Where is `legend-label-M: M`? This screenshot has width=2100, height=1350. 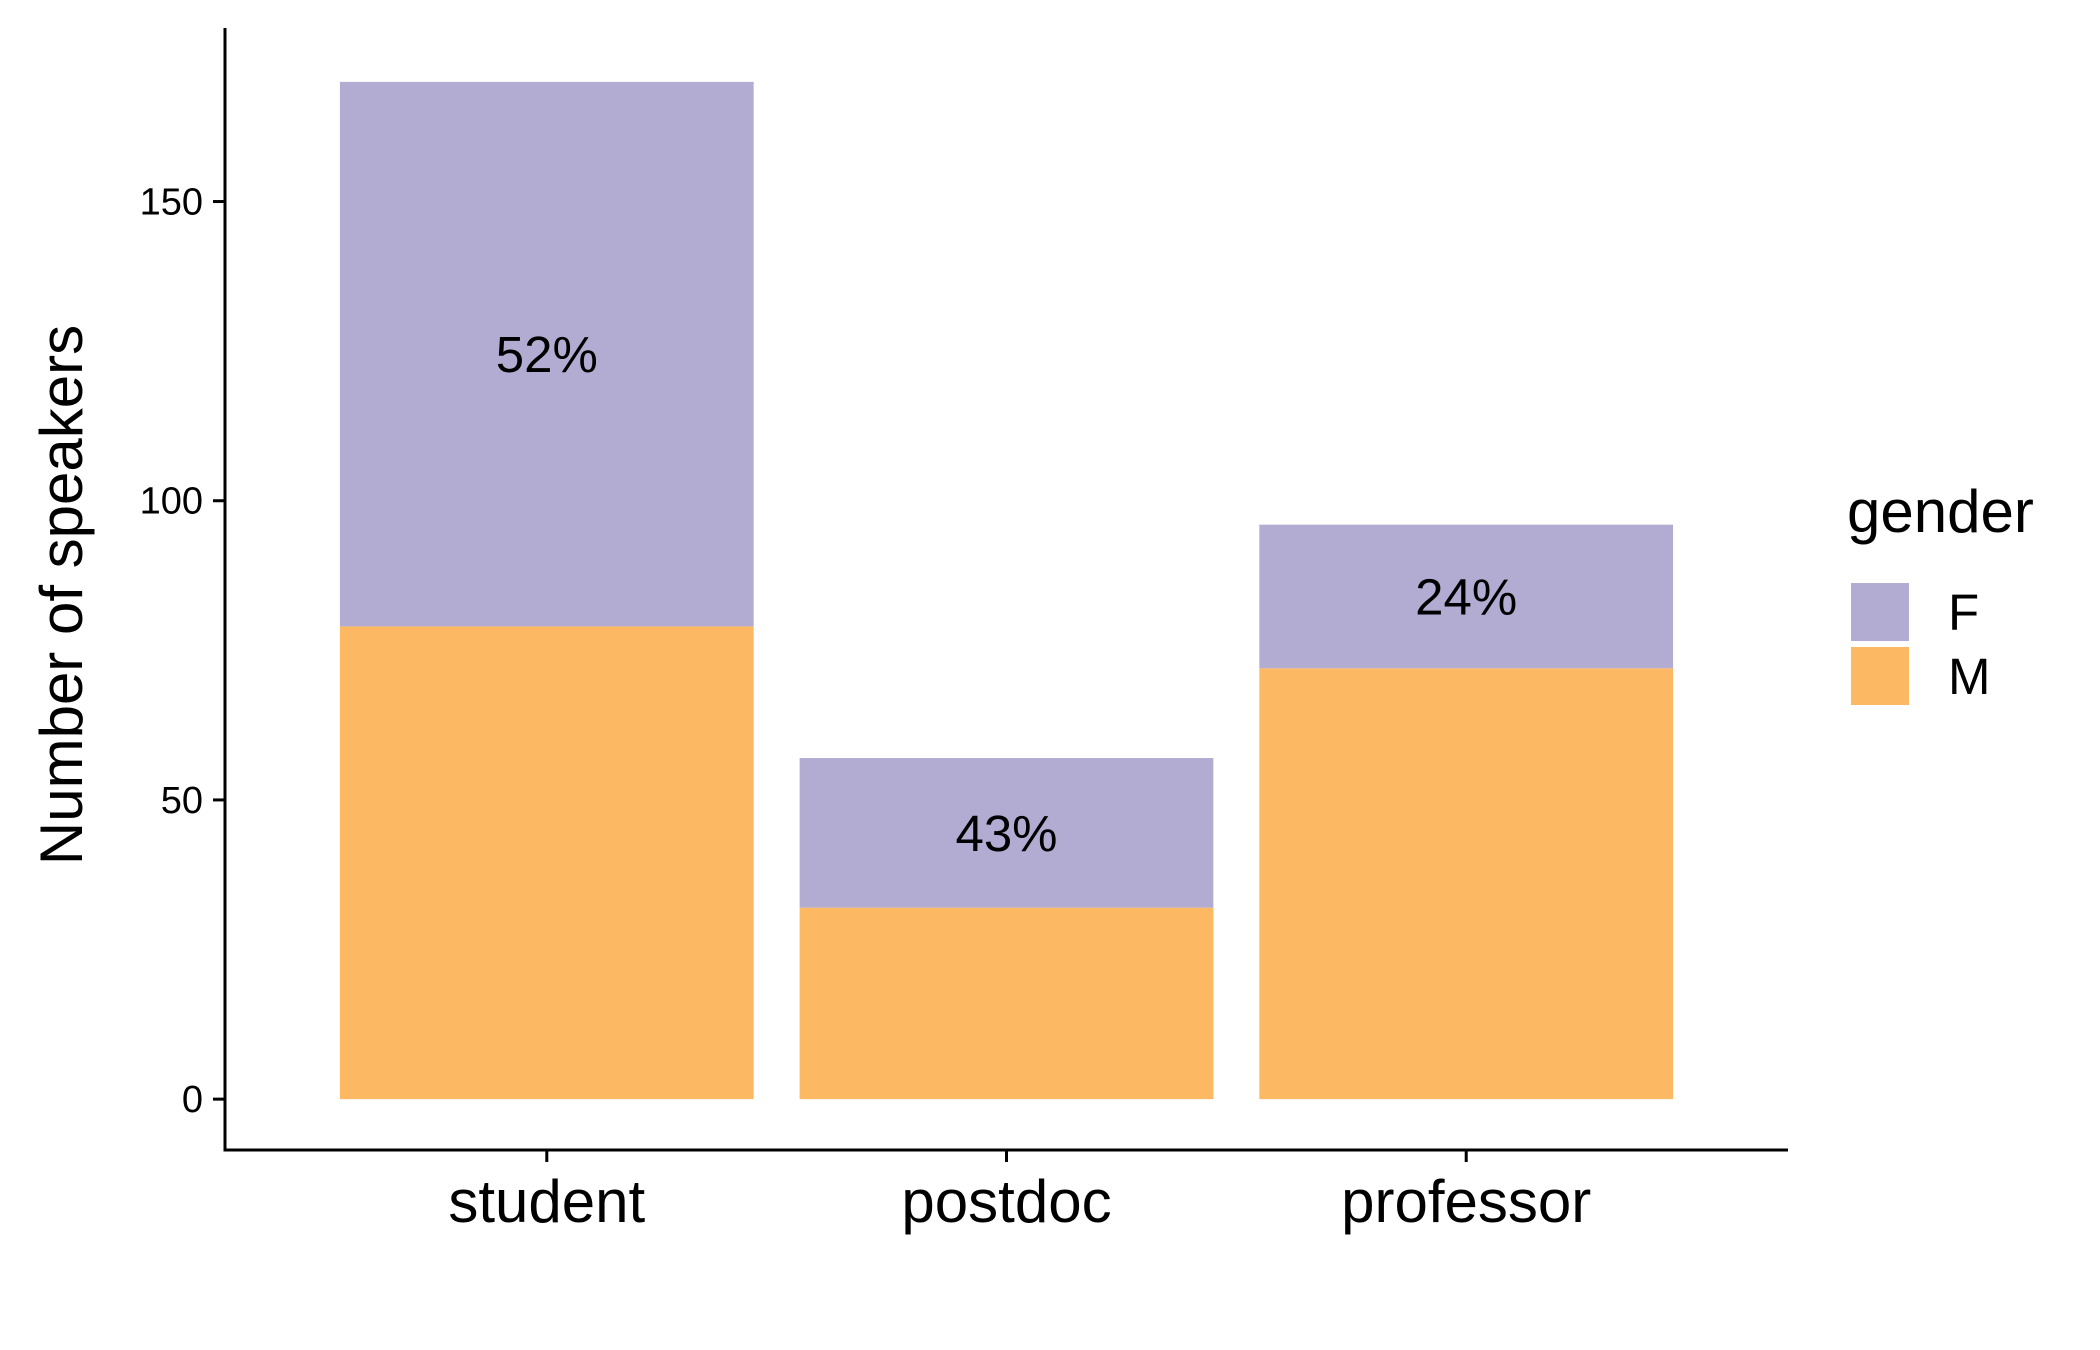
legend-label-M: M is located at coordinates (1969, 676).